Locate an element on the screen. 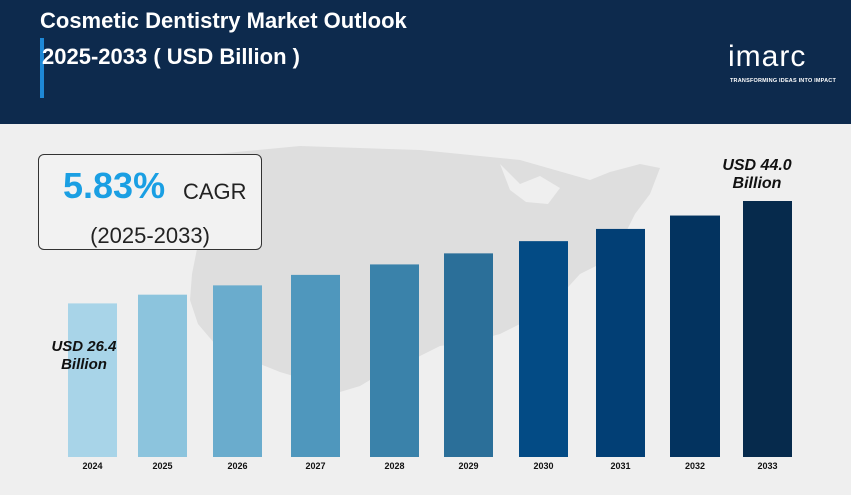  start-value-callout: USD 26.4 Billion is located at coordinates (84, 355).